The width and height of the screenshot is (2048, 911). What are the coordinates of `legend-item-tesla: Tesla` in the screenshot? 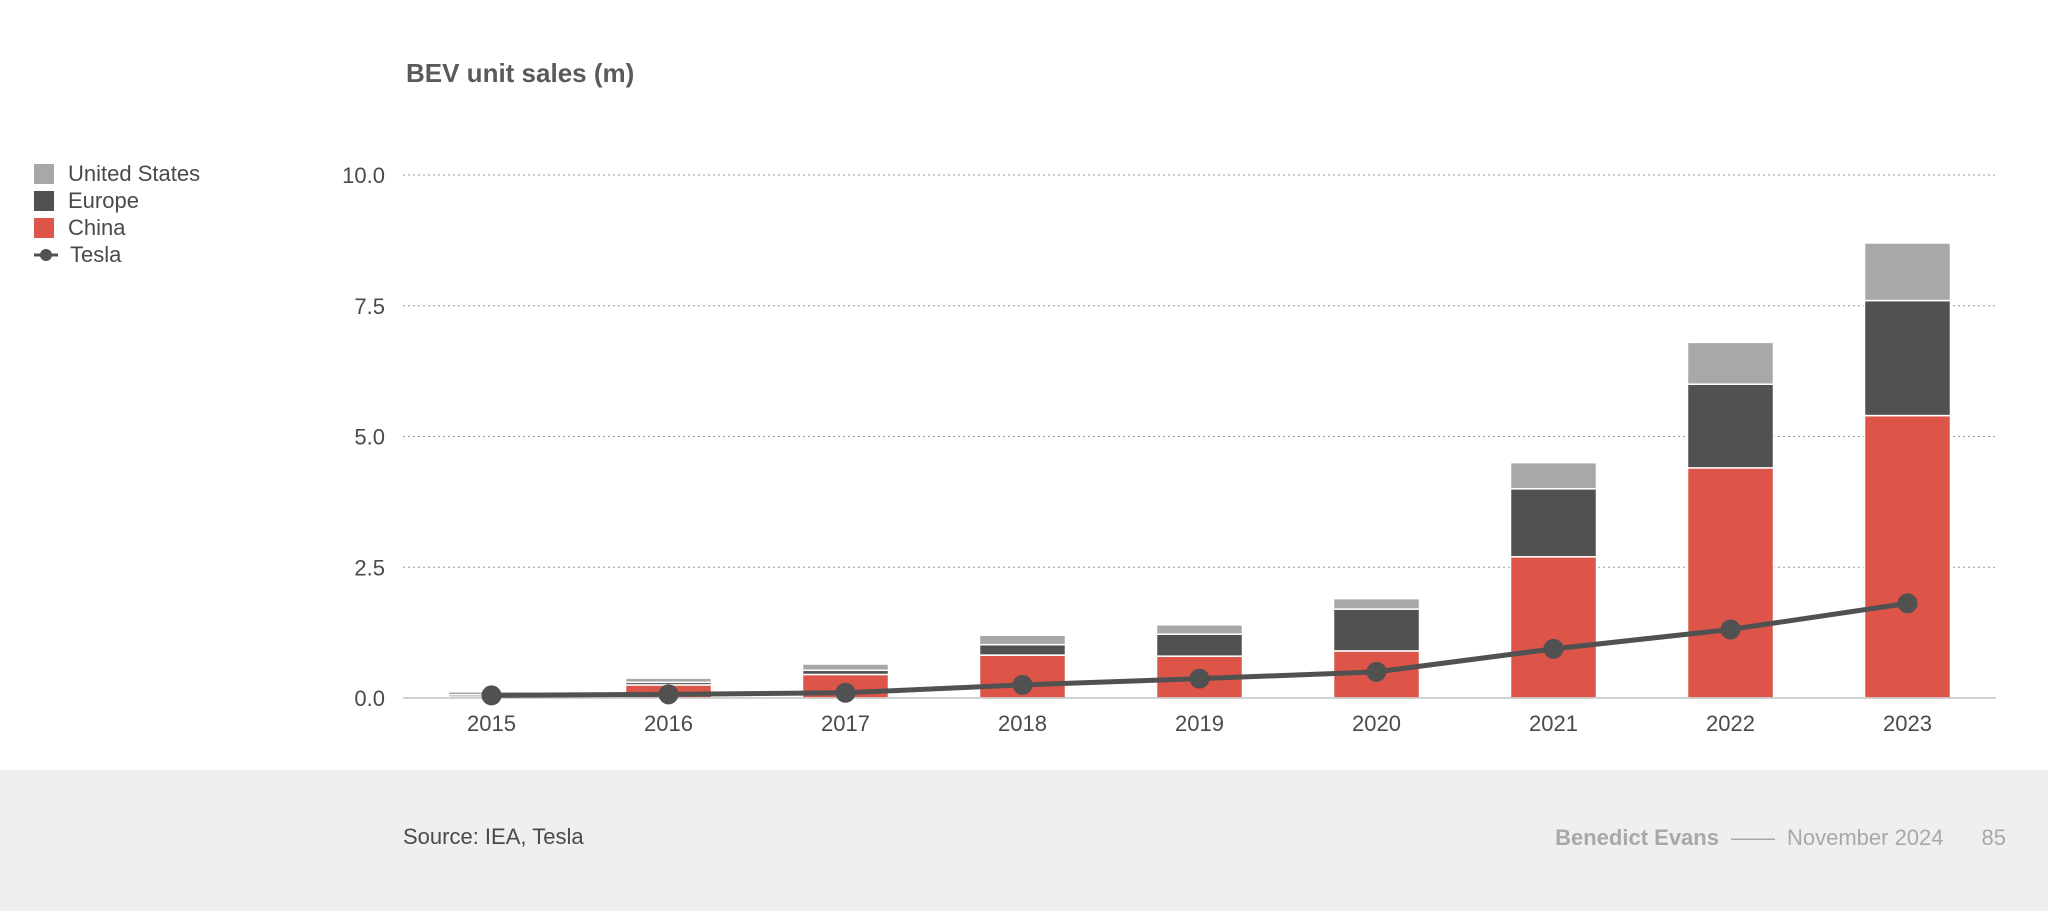 It's located at (117, 254).